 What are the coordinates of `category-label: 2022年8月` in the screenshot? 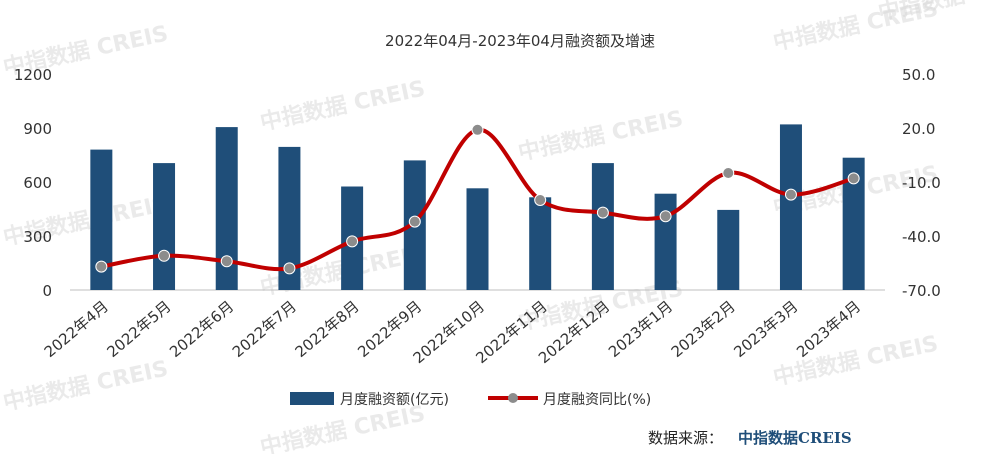 It's located at (327, 329).